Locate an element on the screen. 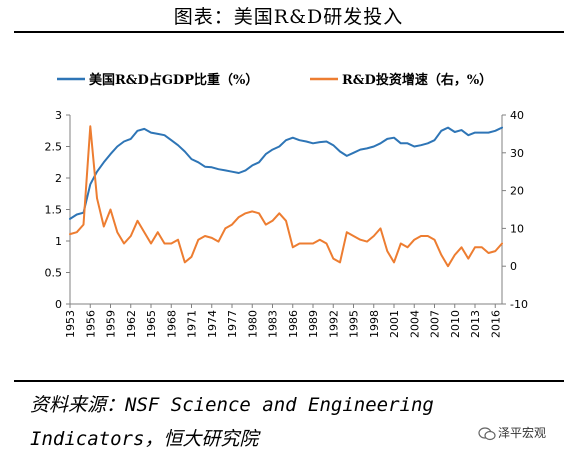  watermark: 泽平宏观 is located at coordinates (512, 432).